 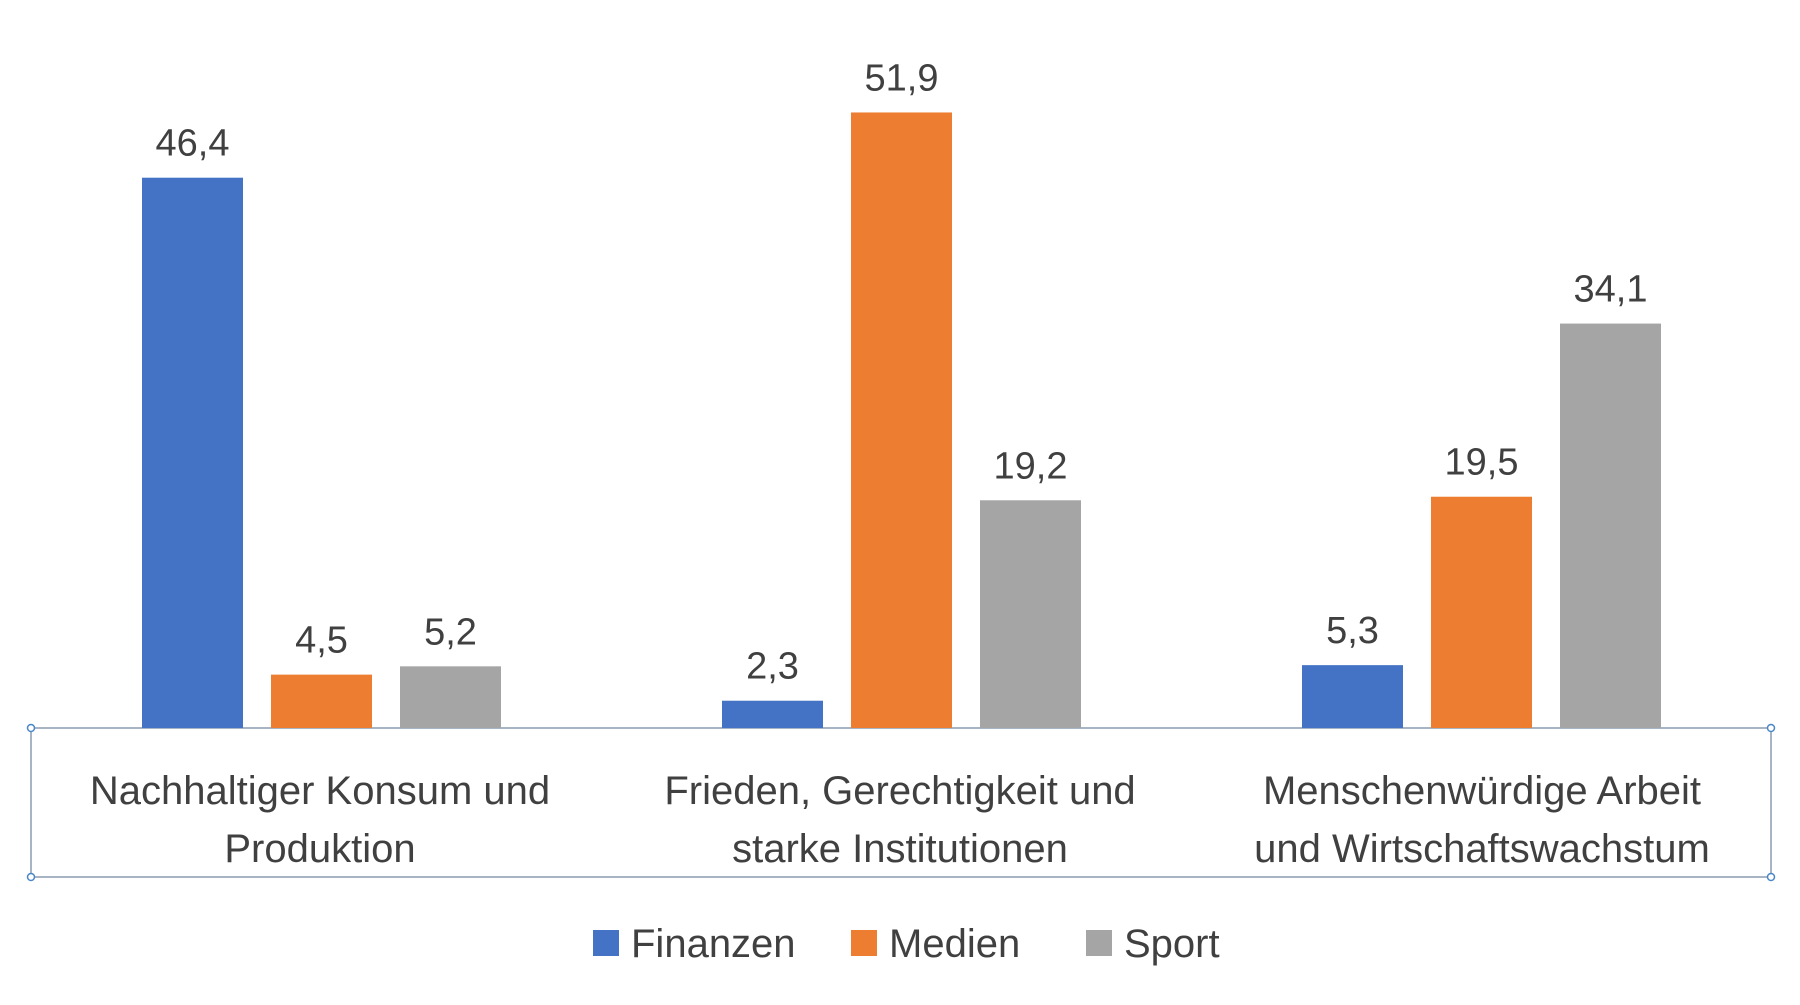 I want to click on category-label: Nachhaltiger Konsum und, so click(x=320, y=791).